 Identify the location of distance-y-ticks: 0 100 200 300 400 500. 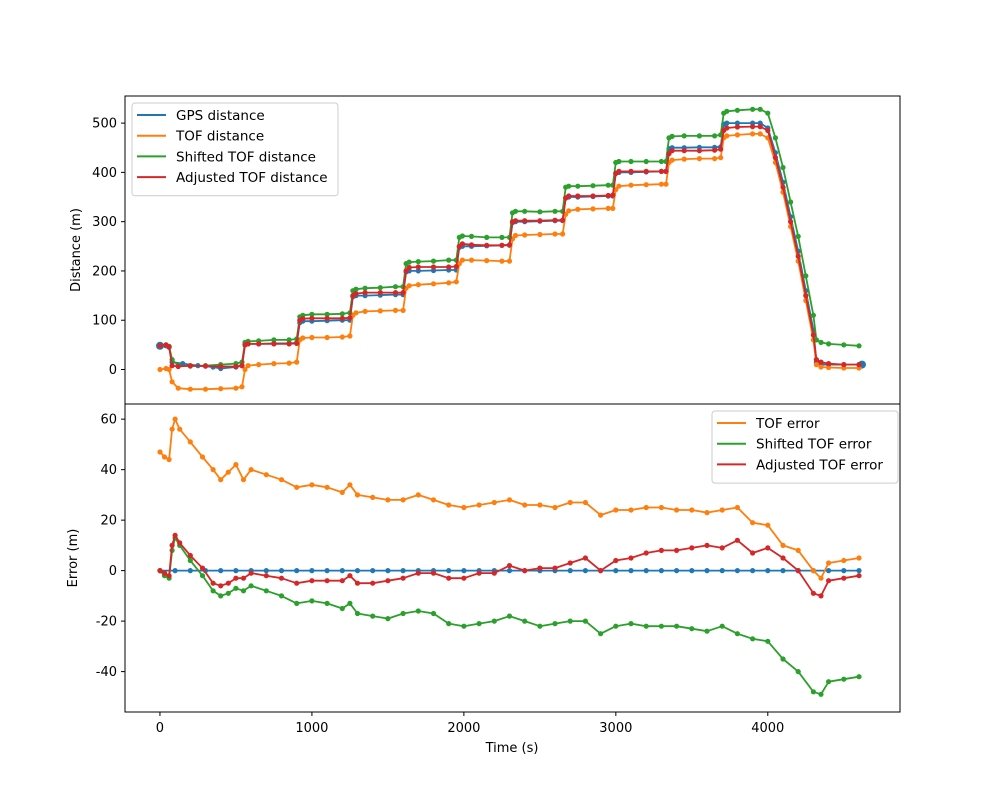
(108, 247).